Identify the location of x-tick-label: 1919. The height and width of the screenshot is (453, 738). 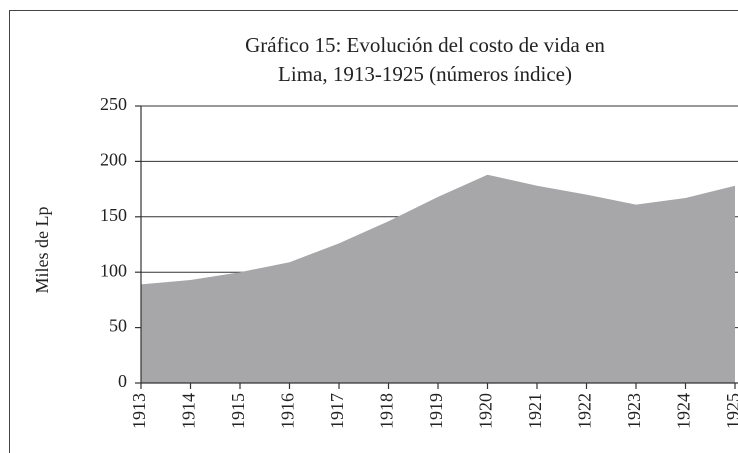
(436, 411).